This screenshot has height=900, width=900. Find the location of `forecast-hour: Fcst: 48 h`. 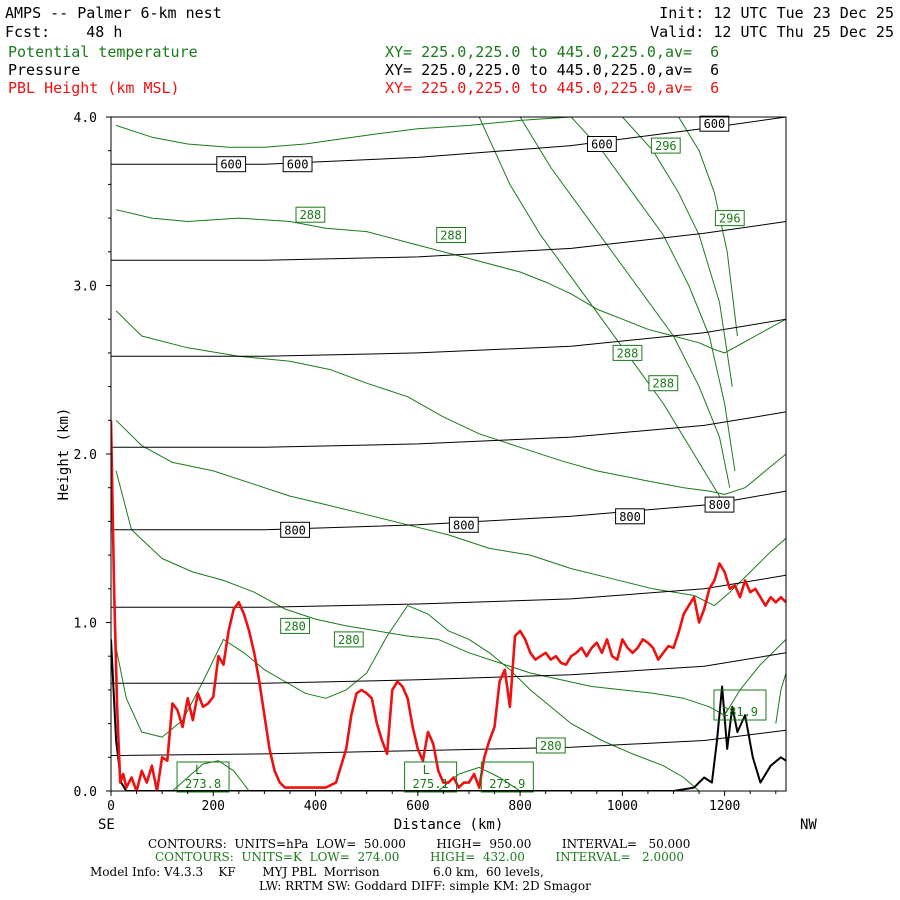

forecast-hour: Fcst: 48 h is located at coordinates (64, 32).